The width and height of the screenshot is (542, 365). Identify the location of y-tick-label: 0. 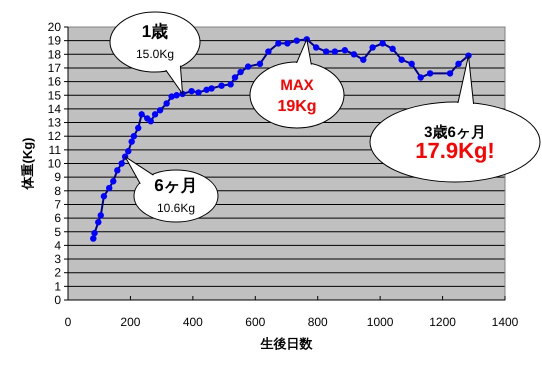
(58, 300).